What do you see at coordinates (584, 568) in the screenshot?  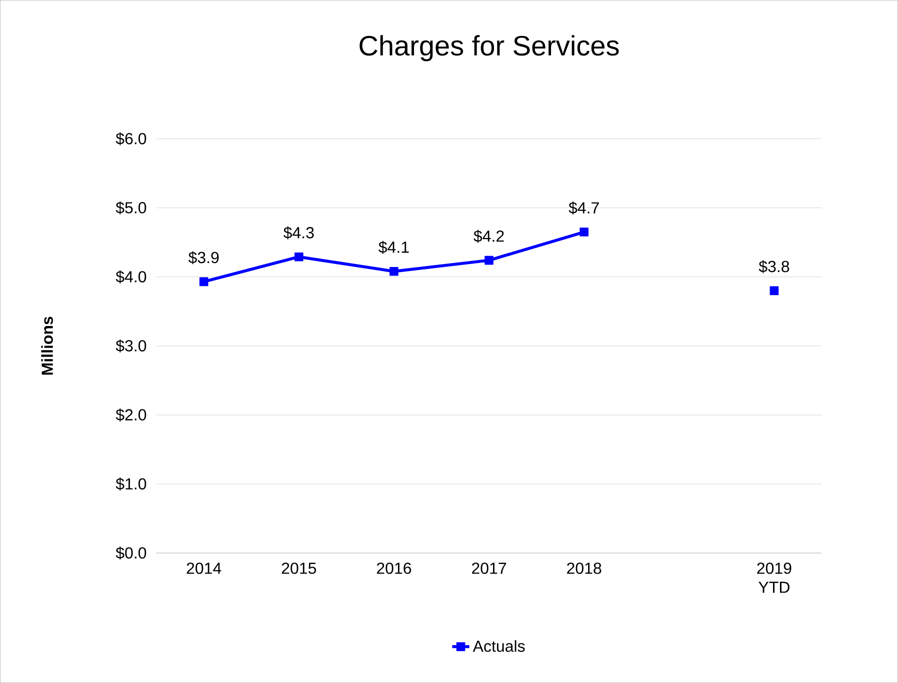 I see `x-tick-label: 2018` at bounding box center [584, 568].